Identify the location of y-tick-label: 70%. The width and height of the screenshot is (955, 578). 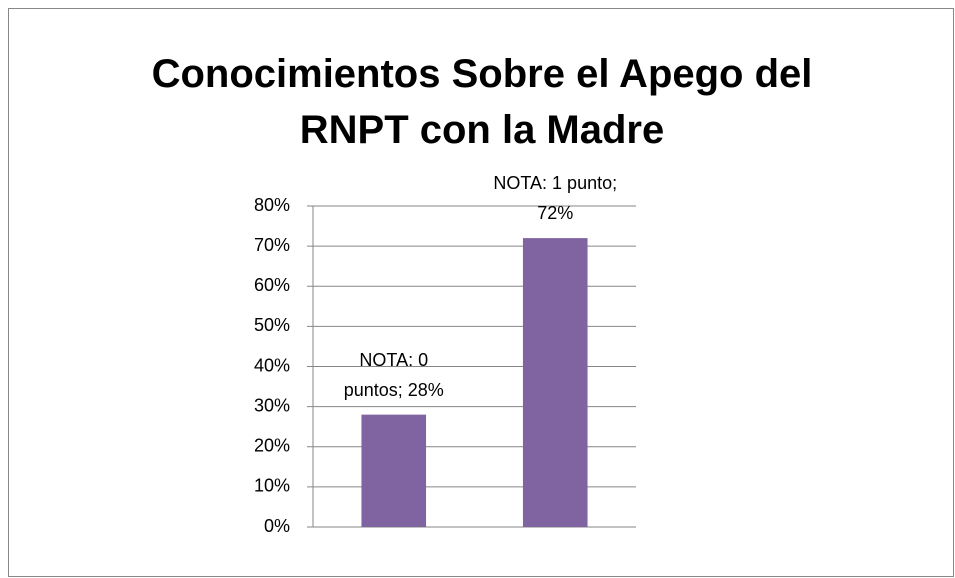
(272, 245).